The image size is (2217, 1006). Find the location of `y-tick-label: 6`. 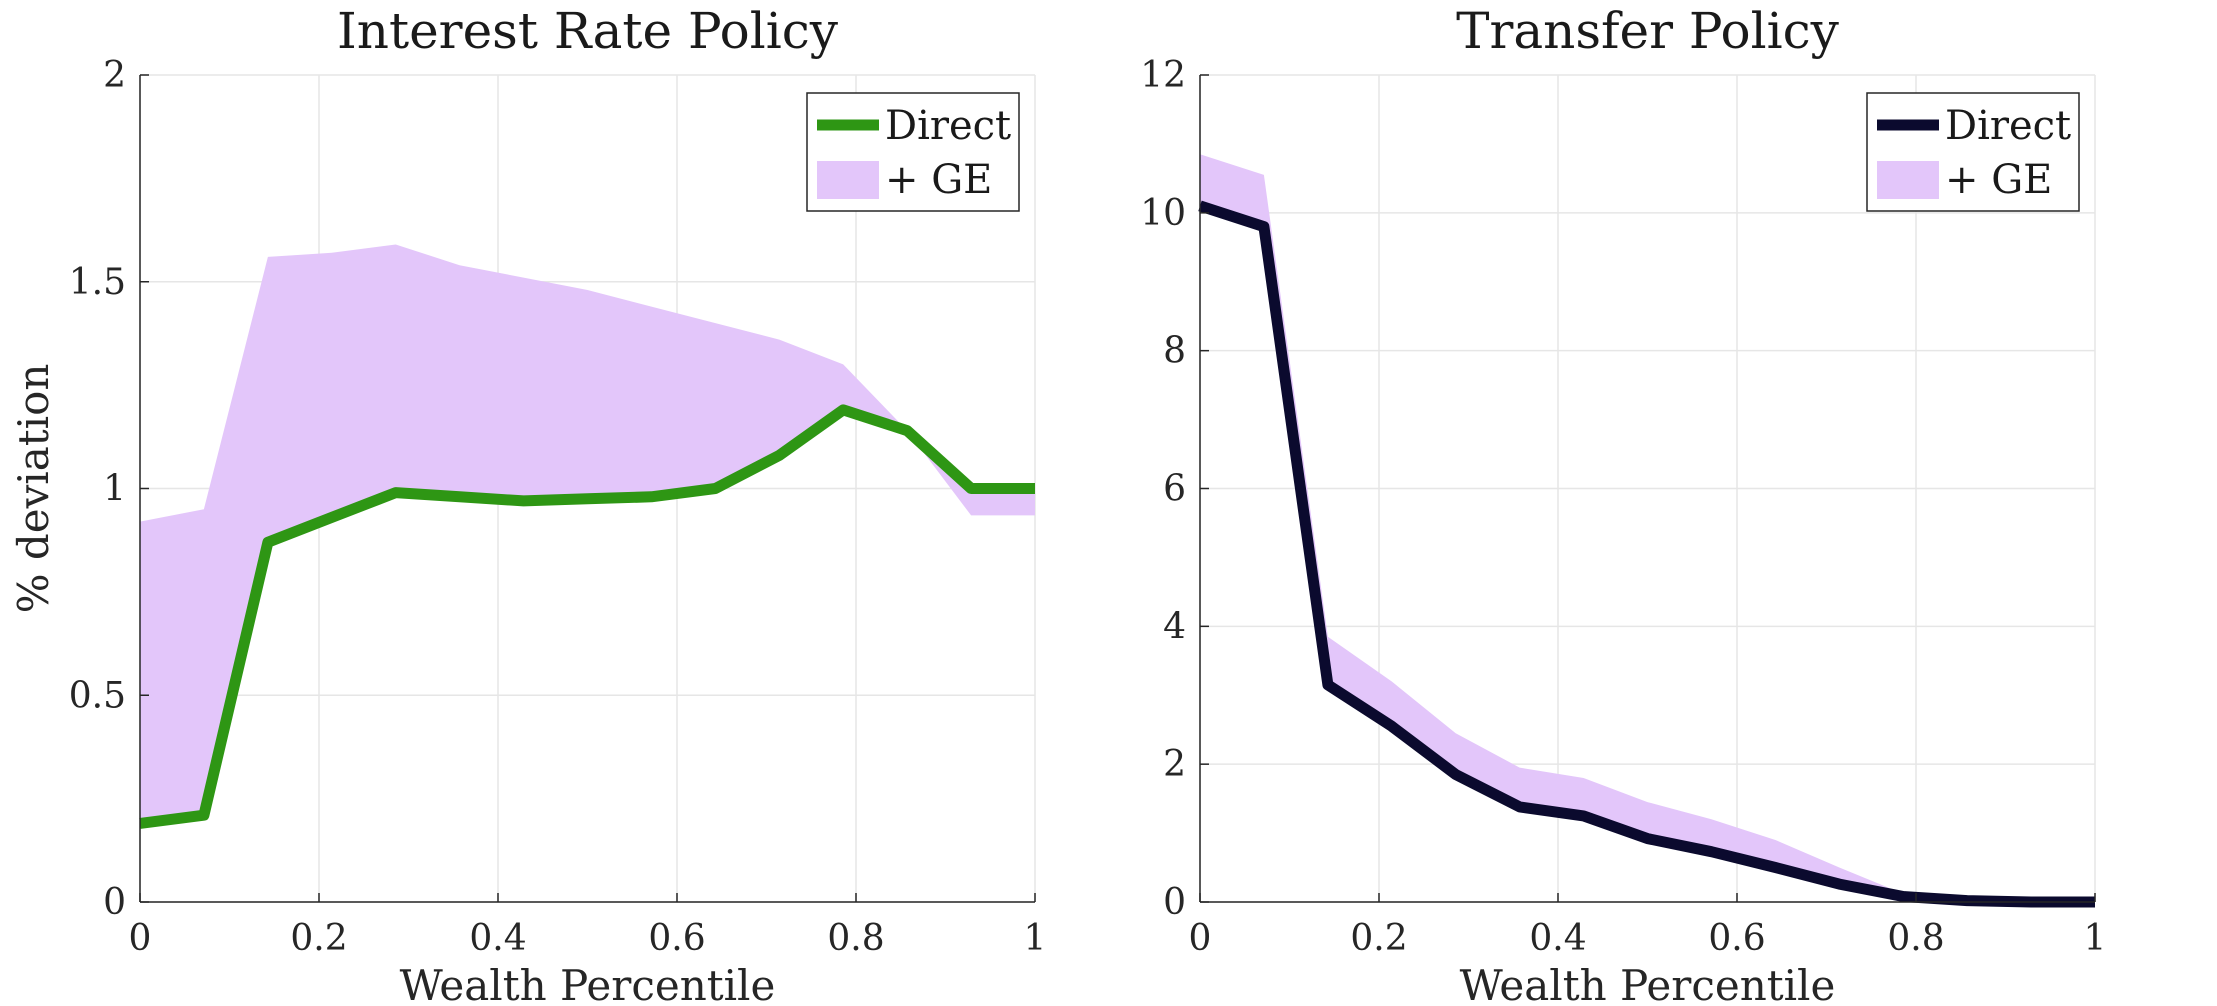

y-tick-label: 6 is located at coordinates (1174, 489).